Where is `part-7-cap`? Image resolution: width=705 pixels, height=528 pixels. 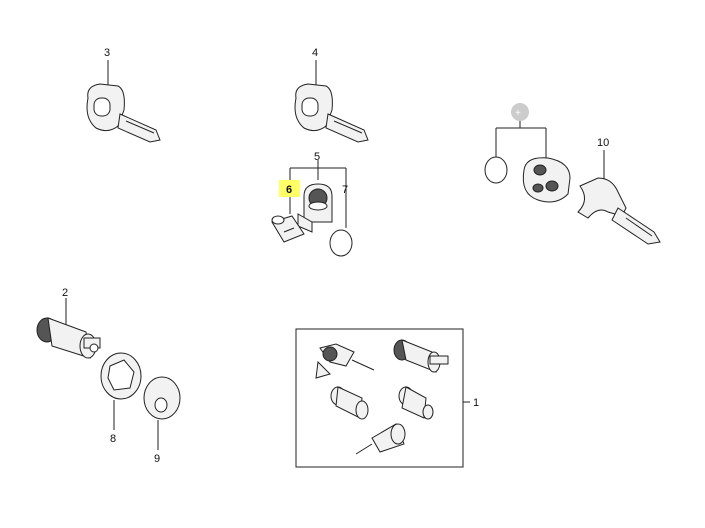 part-7-cap is located at coordinates (341, 243).